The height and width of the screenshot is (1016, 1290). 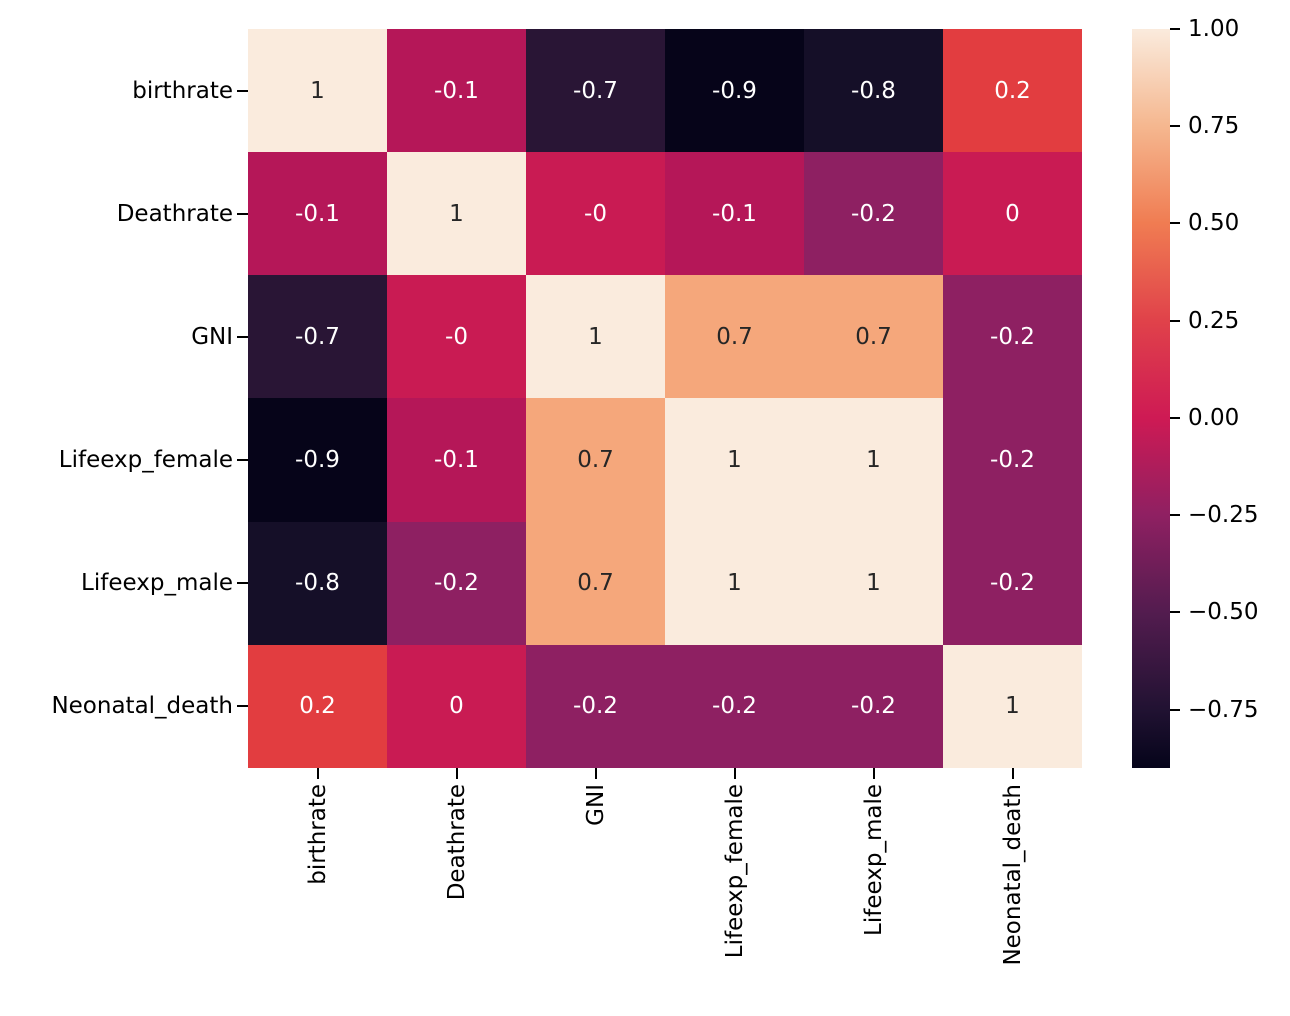 I want to click on colorbar-tick-label: −0.50, so click(x=1223, y=612).